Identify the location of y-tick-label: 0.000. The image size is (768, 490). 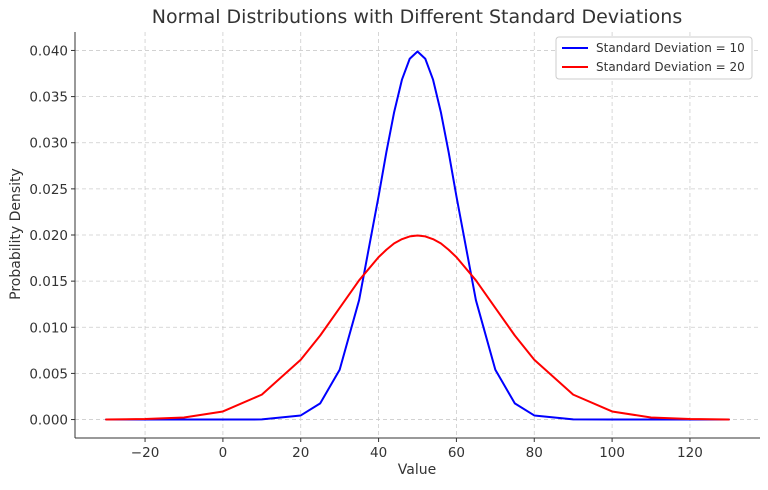
(48, 421).